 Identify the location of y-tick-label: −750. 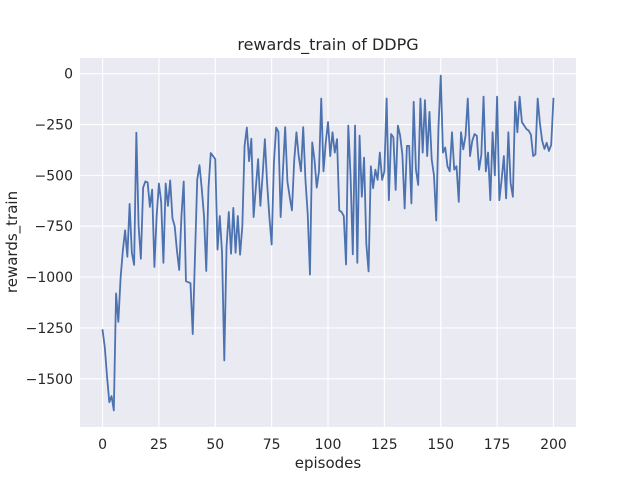
(54, 227).